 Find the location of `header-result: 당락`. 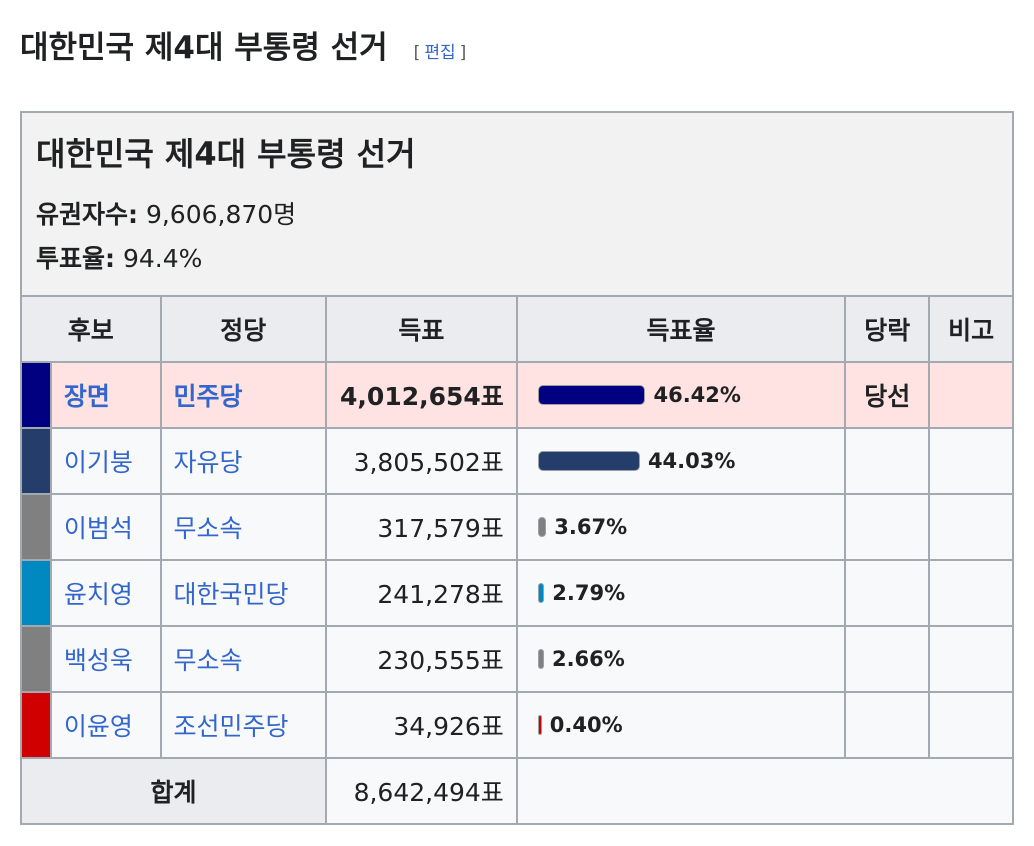

header-result: 당락 is located at coordinates (887, 329).